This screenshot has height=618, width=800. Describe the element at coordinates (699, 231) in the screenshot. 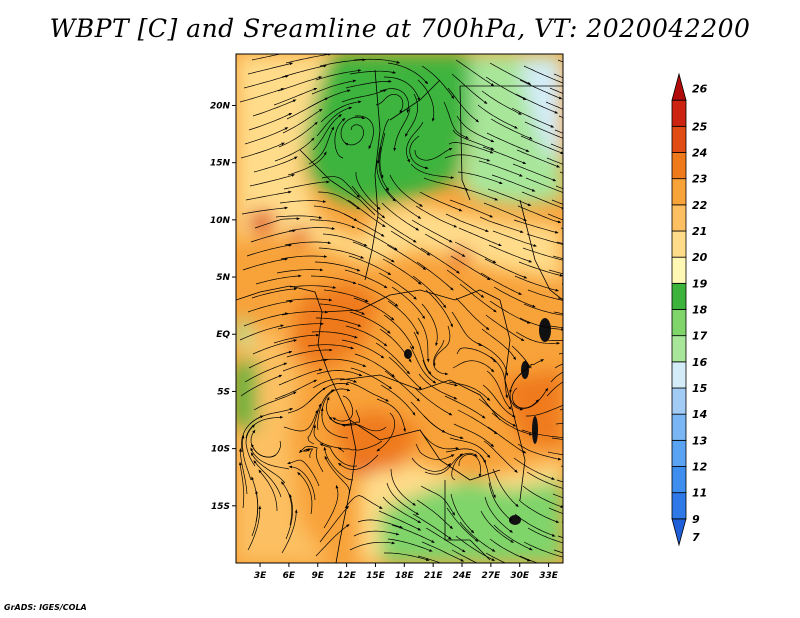

I see `colorbar-label: 21` at that location.